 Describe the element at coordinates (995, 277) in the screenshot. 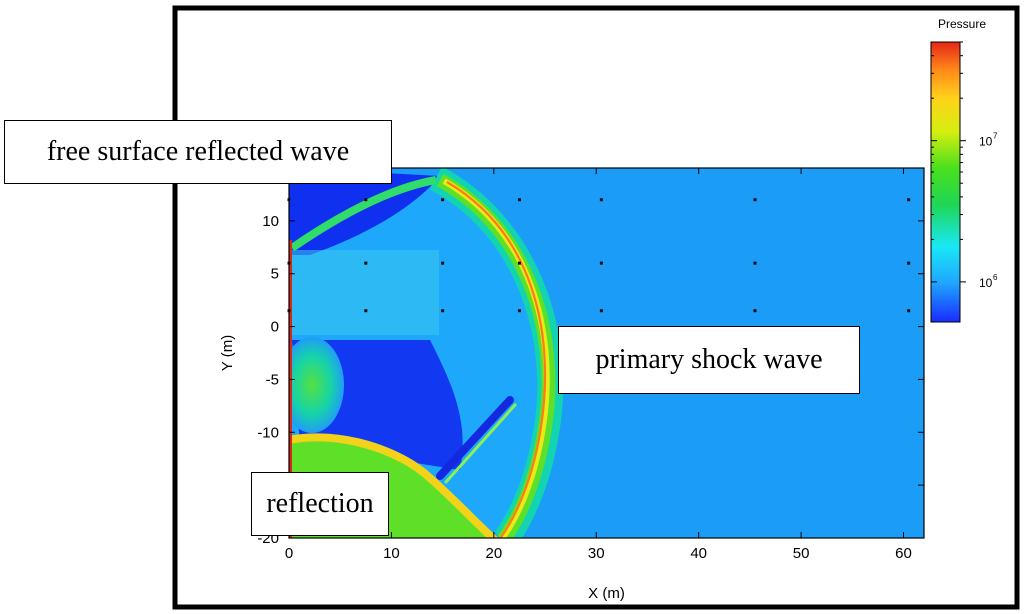

I see `colorbar-tick-exponent: 6` at that location.